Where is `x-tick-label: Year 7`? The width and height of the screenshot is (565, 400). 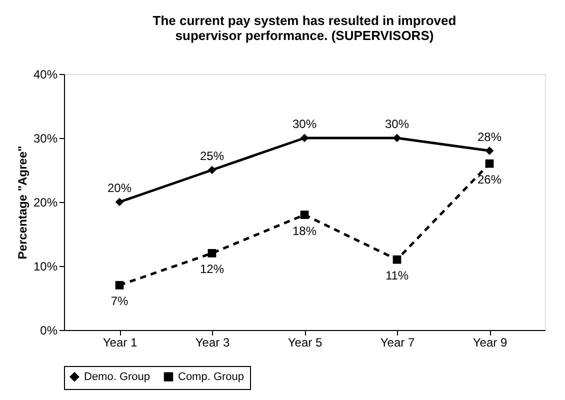
x-tick-label: Year 7 is located at coordinates (397, 343).